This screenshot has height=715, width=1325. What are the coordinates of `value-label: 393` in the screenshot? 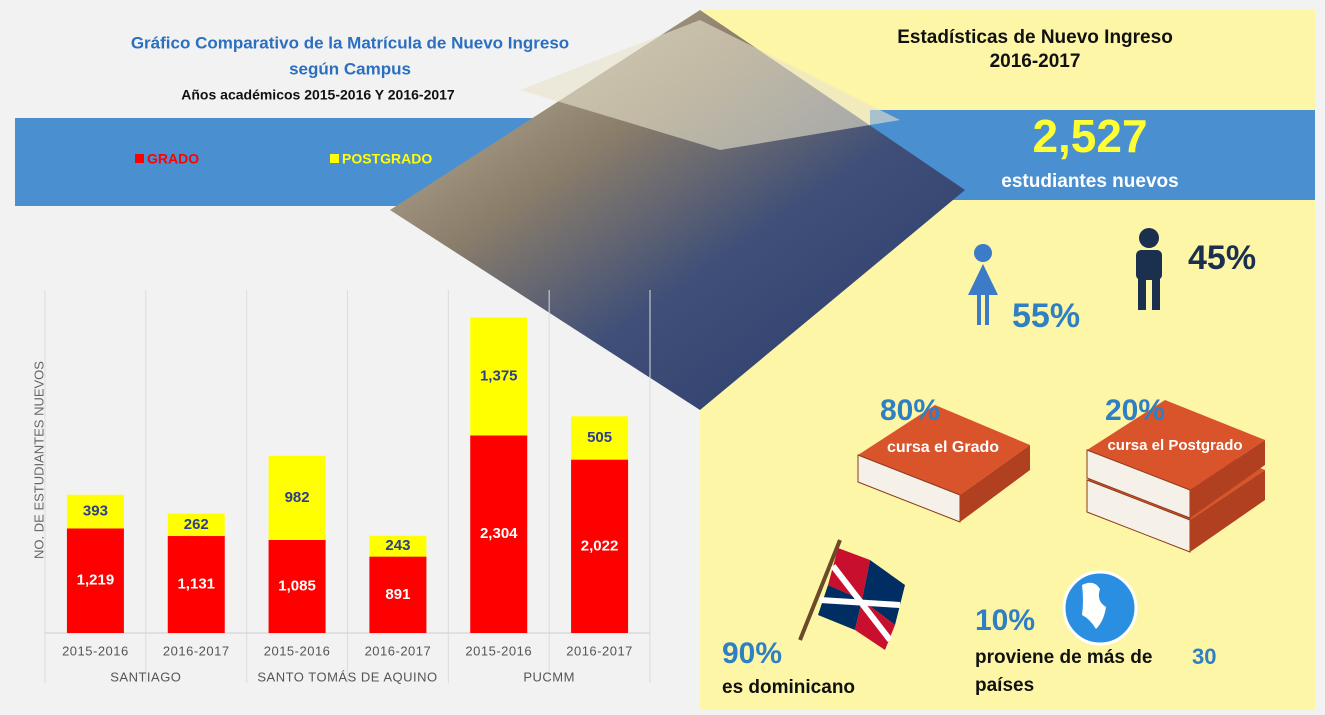 It's located at (95, 511).